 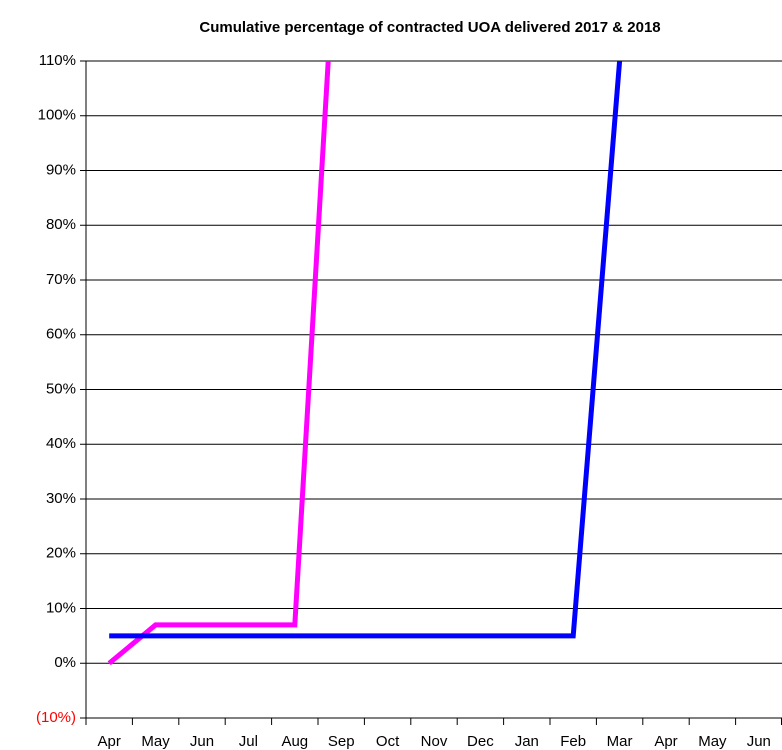 I want to click on y-tick-label: 90%, so click(x=61, y=169).